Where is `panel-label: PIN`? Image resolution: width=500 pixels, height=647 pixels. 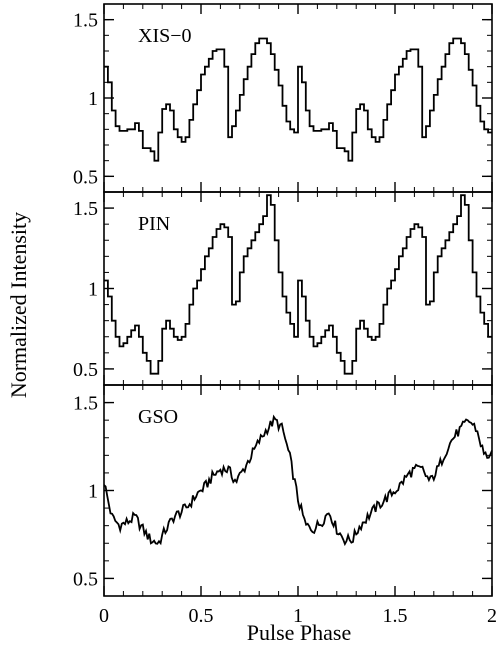
panel-label: PIN is located at coordinates (154, 224).